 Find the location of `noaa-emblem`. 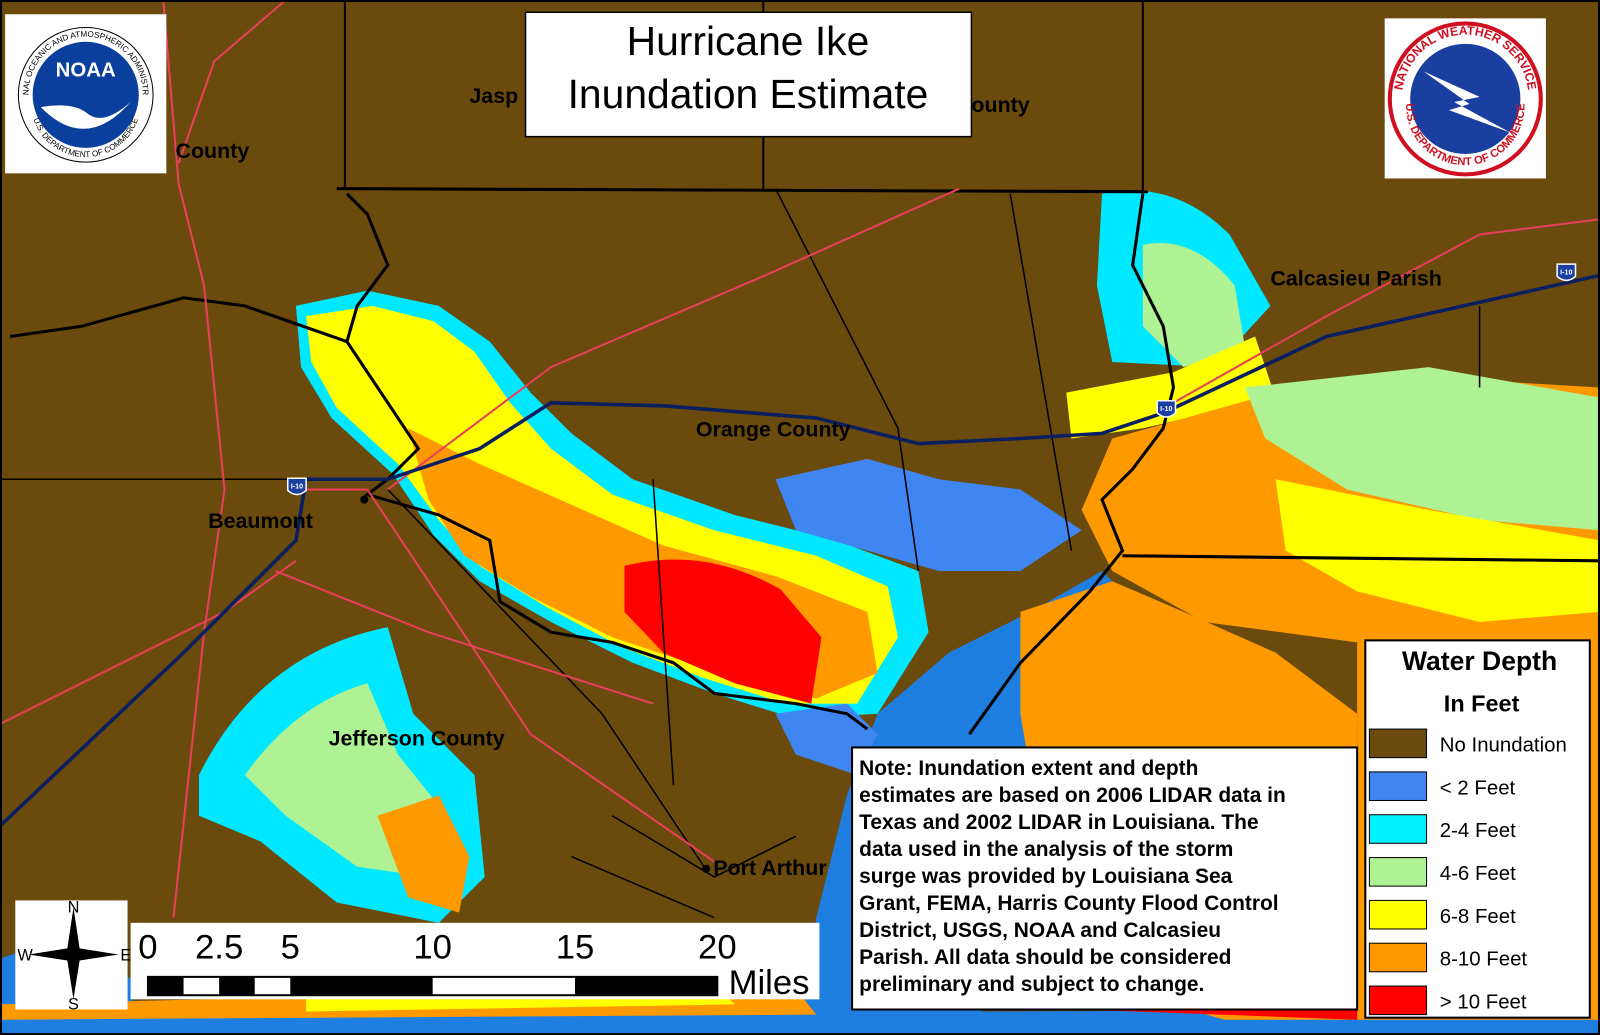

noaa-emblem is located at coordinates (85, 94).